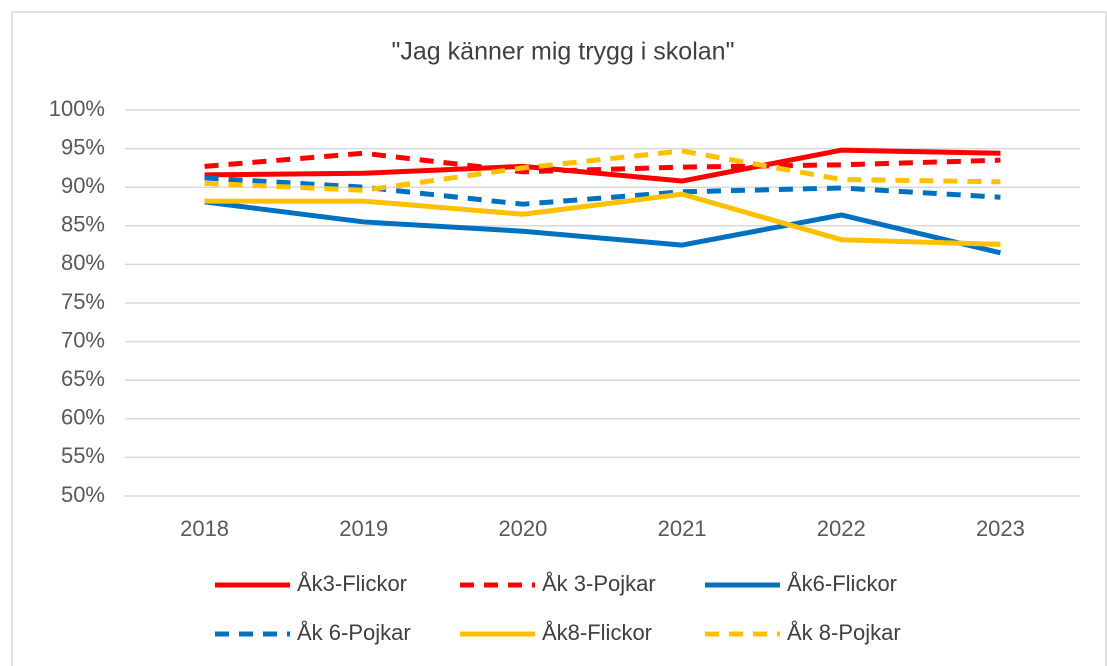 The width and height of the screenshot is (1107, 666). Describe the element at coordinates (83, 455) in the screenshot. I see `y-tick-label: 55%` at that location.